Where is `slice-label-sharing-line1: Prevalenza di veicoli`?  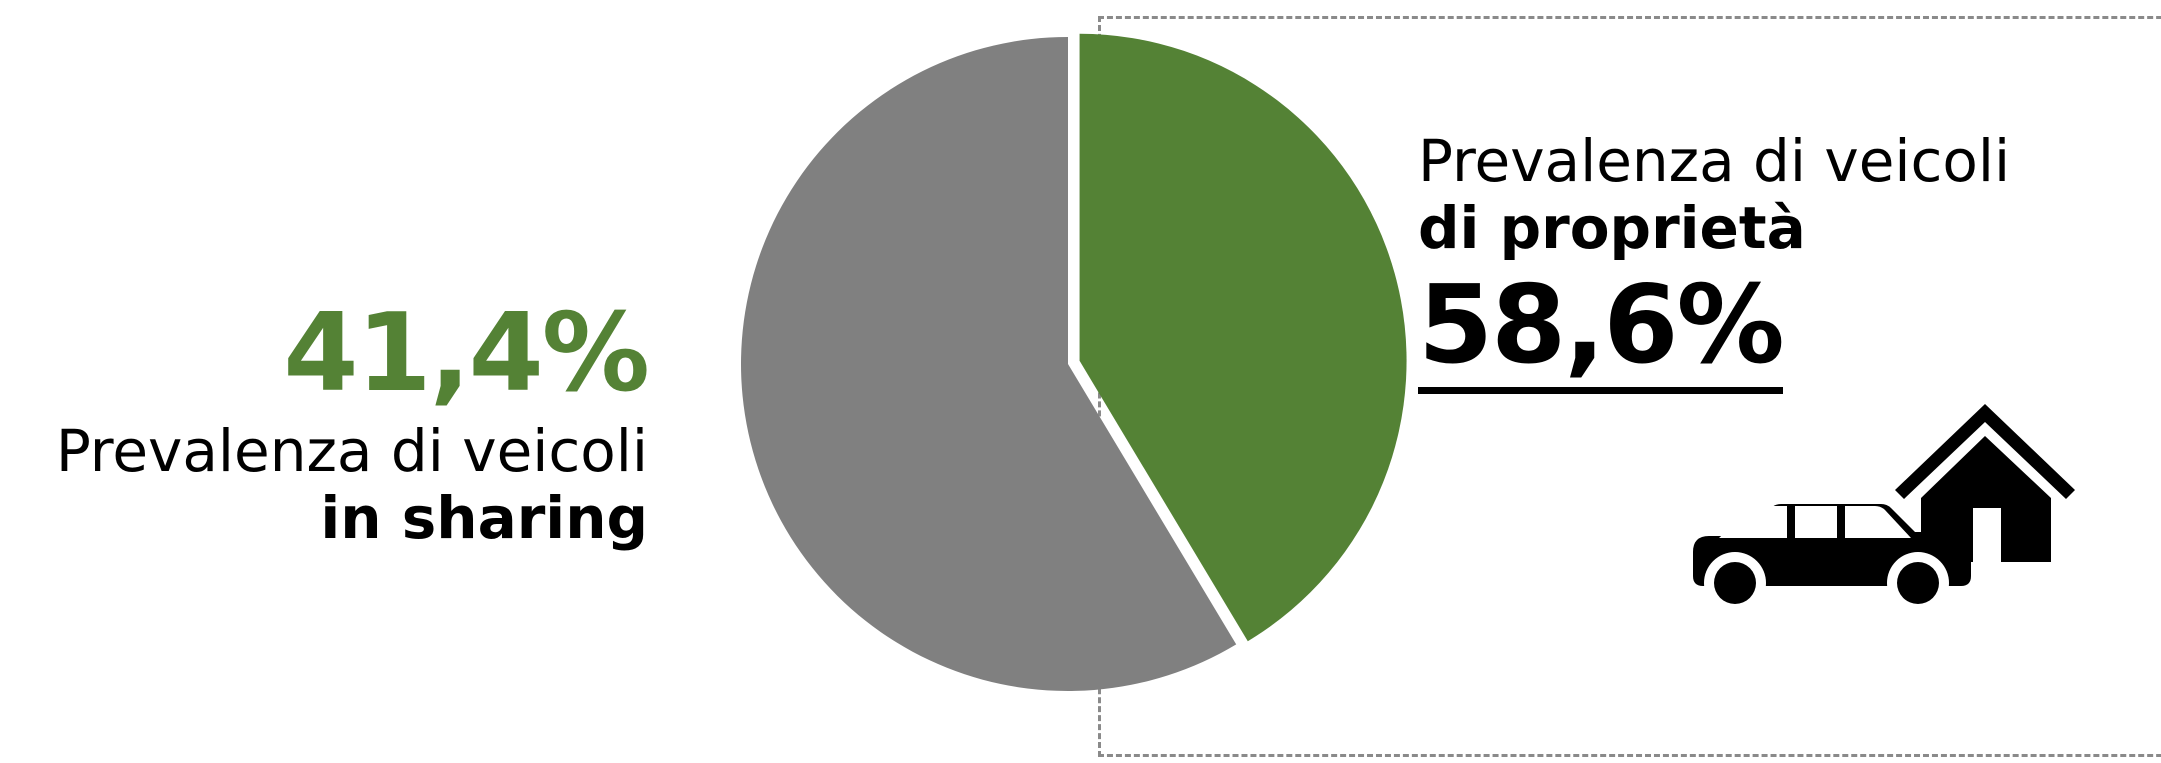 slice-label-sharing-line1: Prevalenza di veicoli is located at coordinates (351, 451).